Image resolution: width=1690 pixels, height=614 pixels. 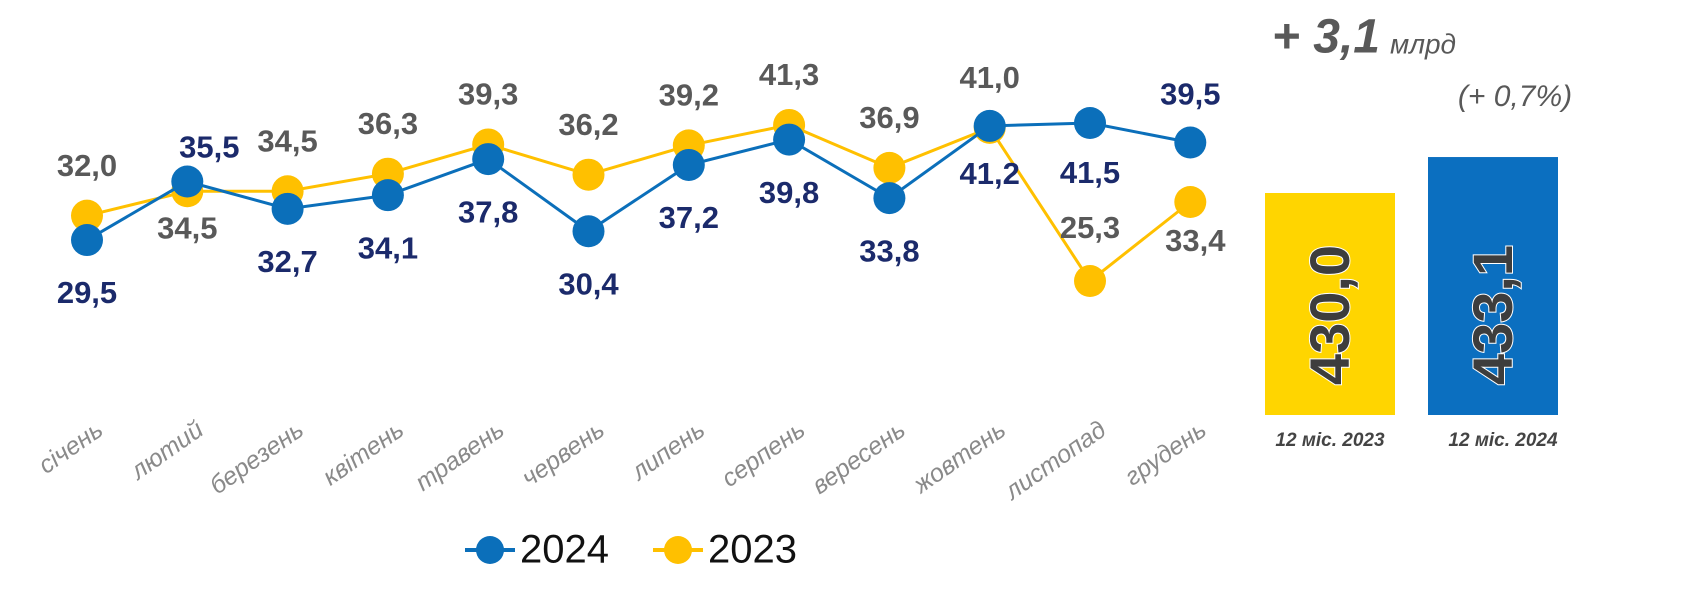 What do you see at coordinates (1326, 37) in the screenshot?
I see `delta-value: + 3,1` at bounding box center [1326, 37].